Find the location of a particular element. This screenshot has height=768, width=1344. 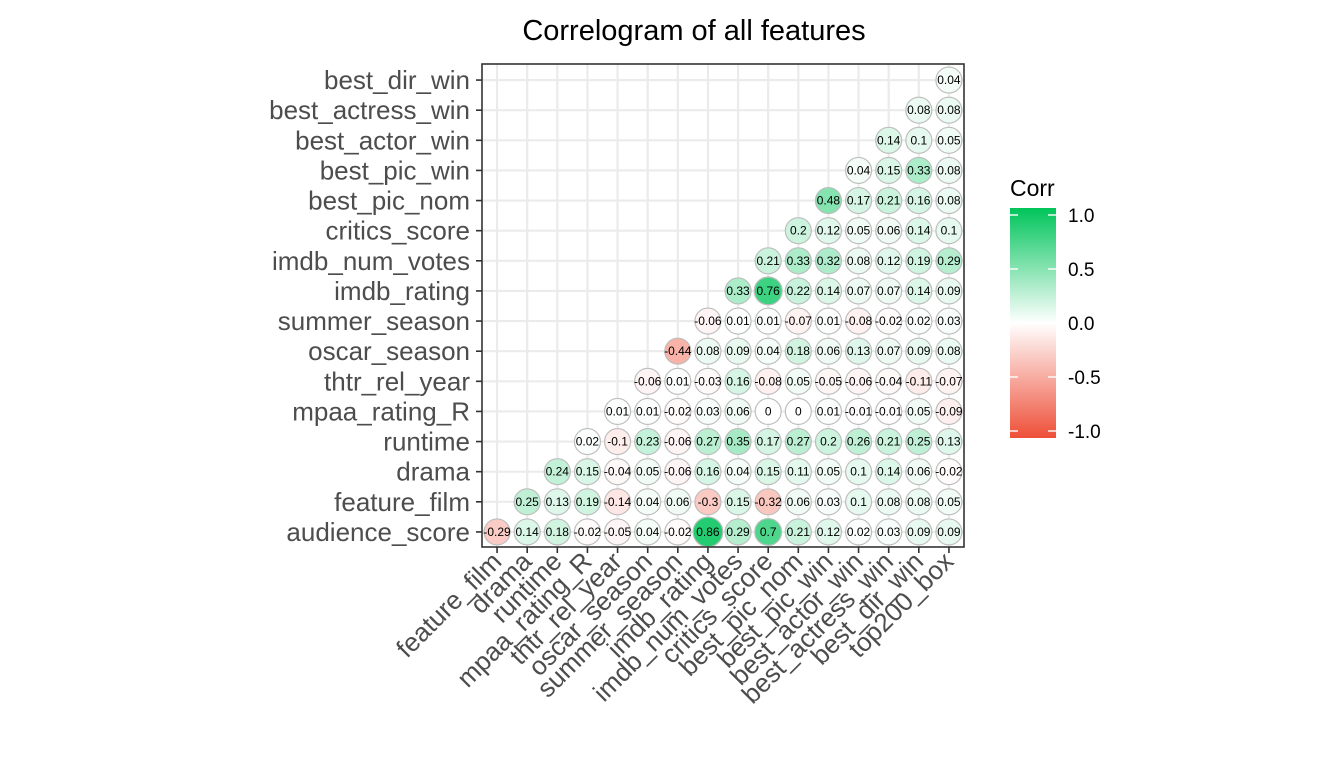

corr-value-label: -0.01 is located at coordinates (889, 411).